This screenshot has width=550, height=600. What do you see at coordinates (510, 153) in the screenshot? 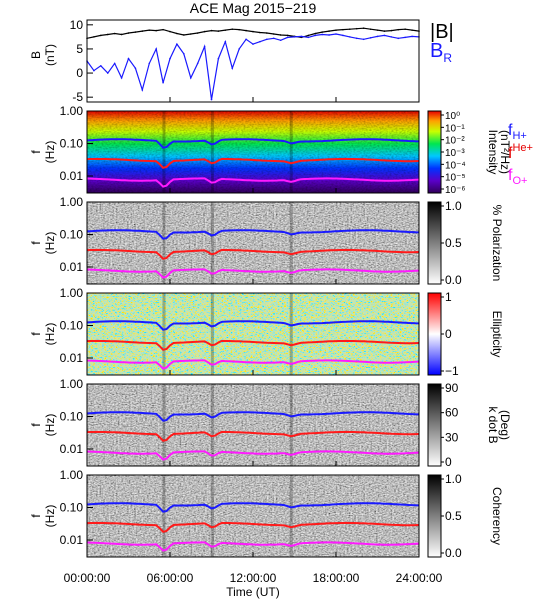
I see `legend-f-he-main: f` at bounding box center [510, 153].